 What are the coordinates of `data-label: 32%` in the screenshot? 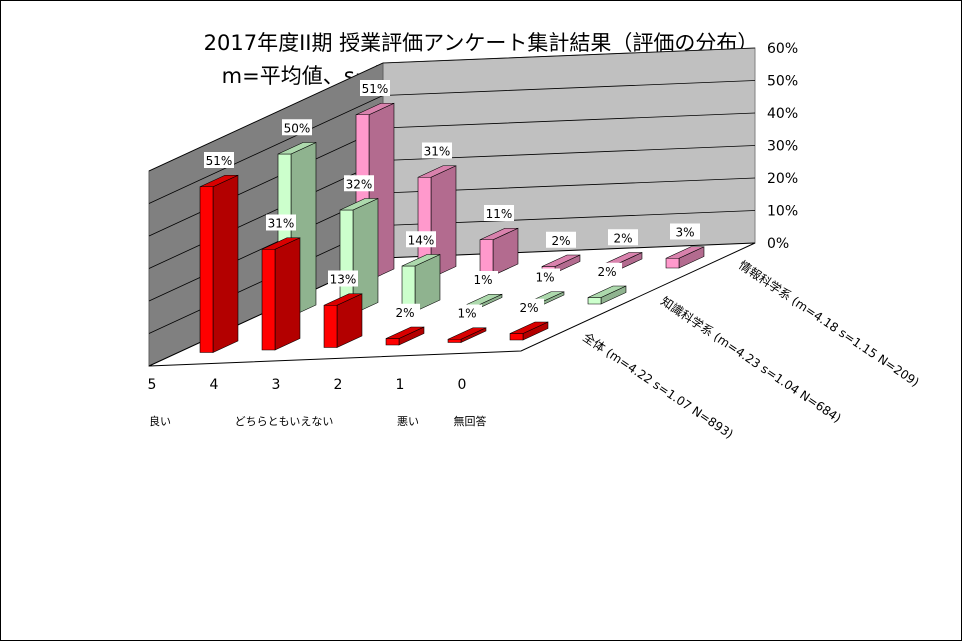 It's located at (359, 183).